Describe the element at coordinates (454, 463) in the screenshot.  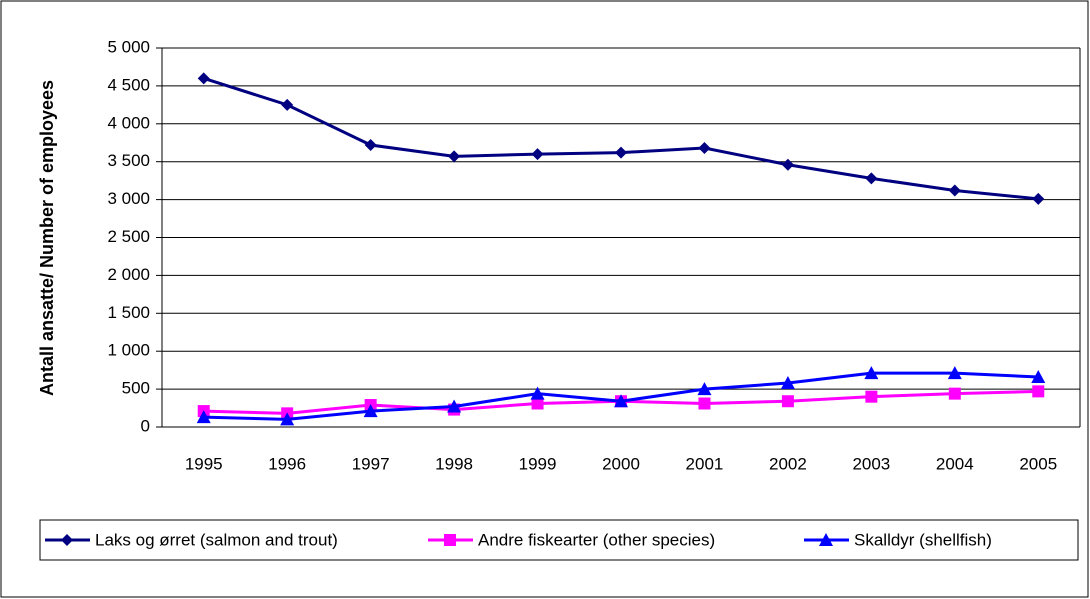
I see `x-tick-label: 1998` at that location.